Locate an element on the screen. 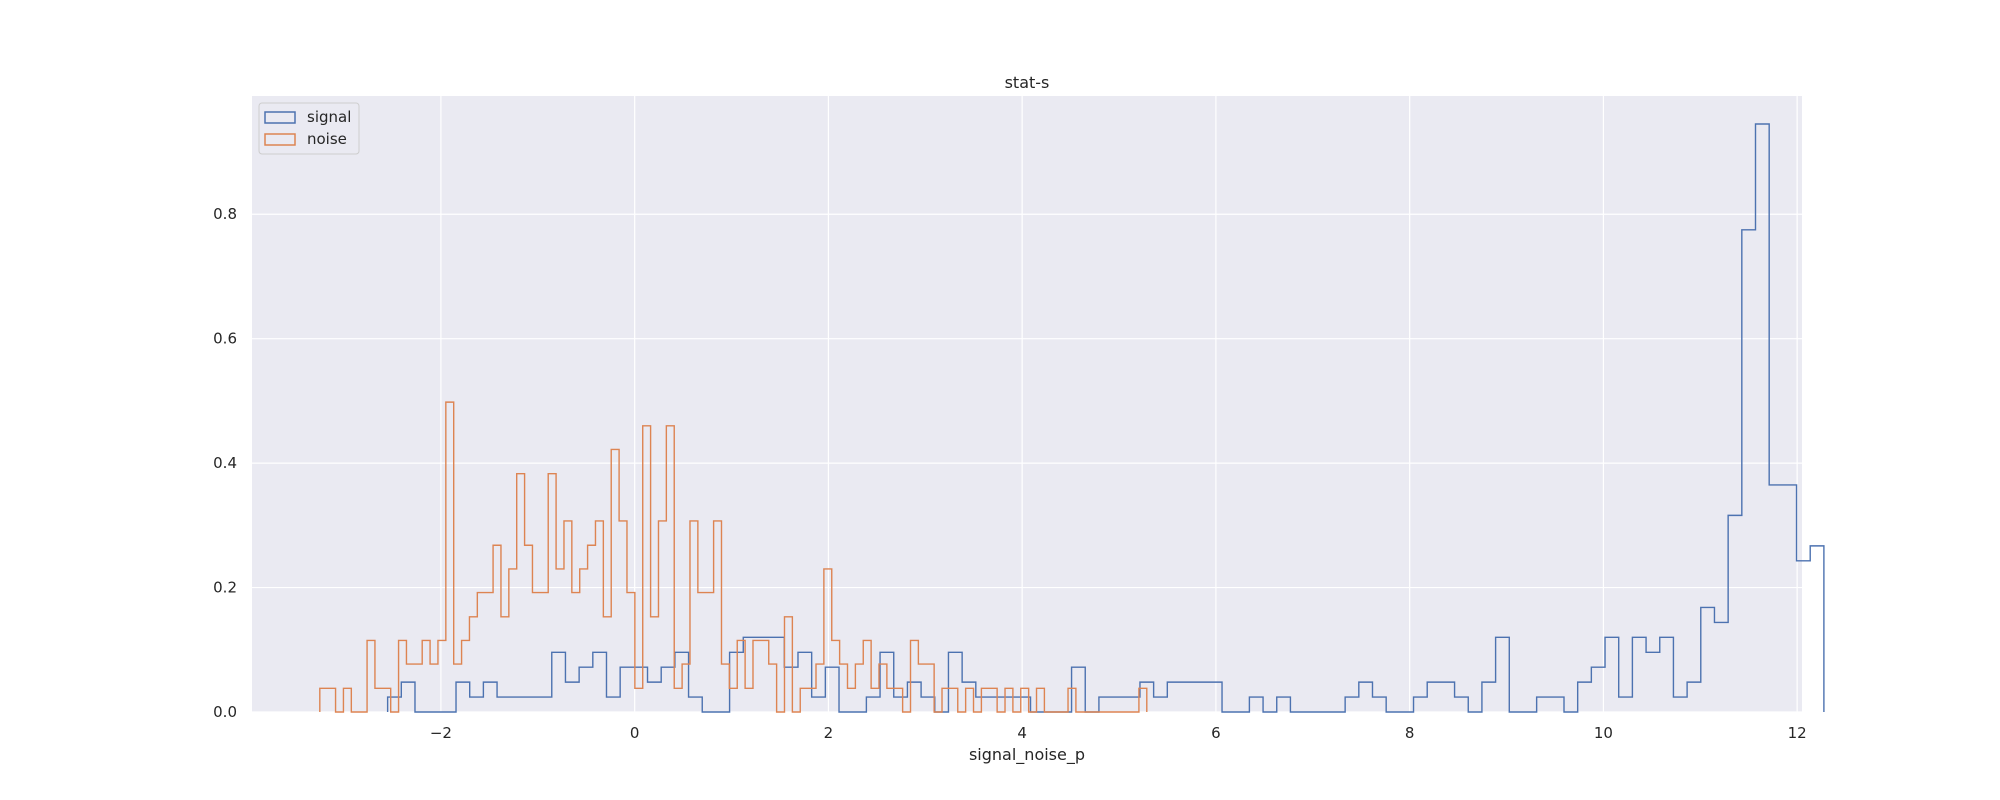  x-tick-label: 4 is located at coordinates (1022, 733).